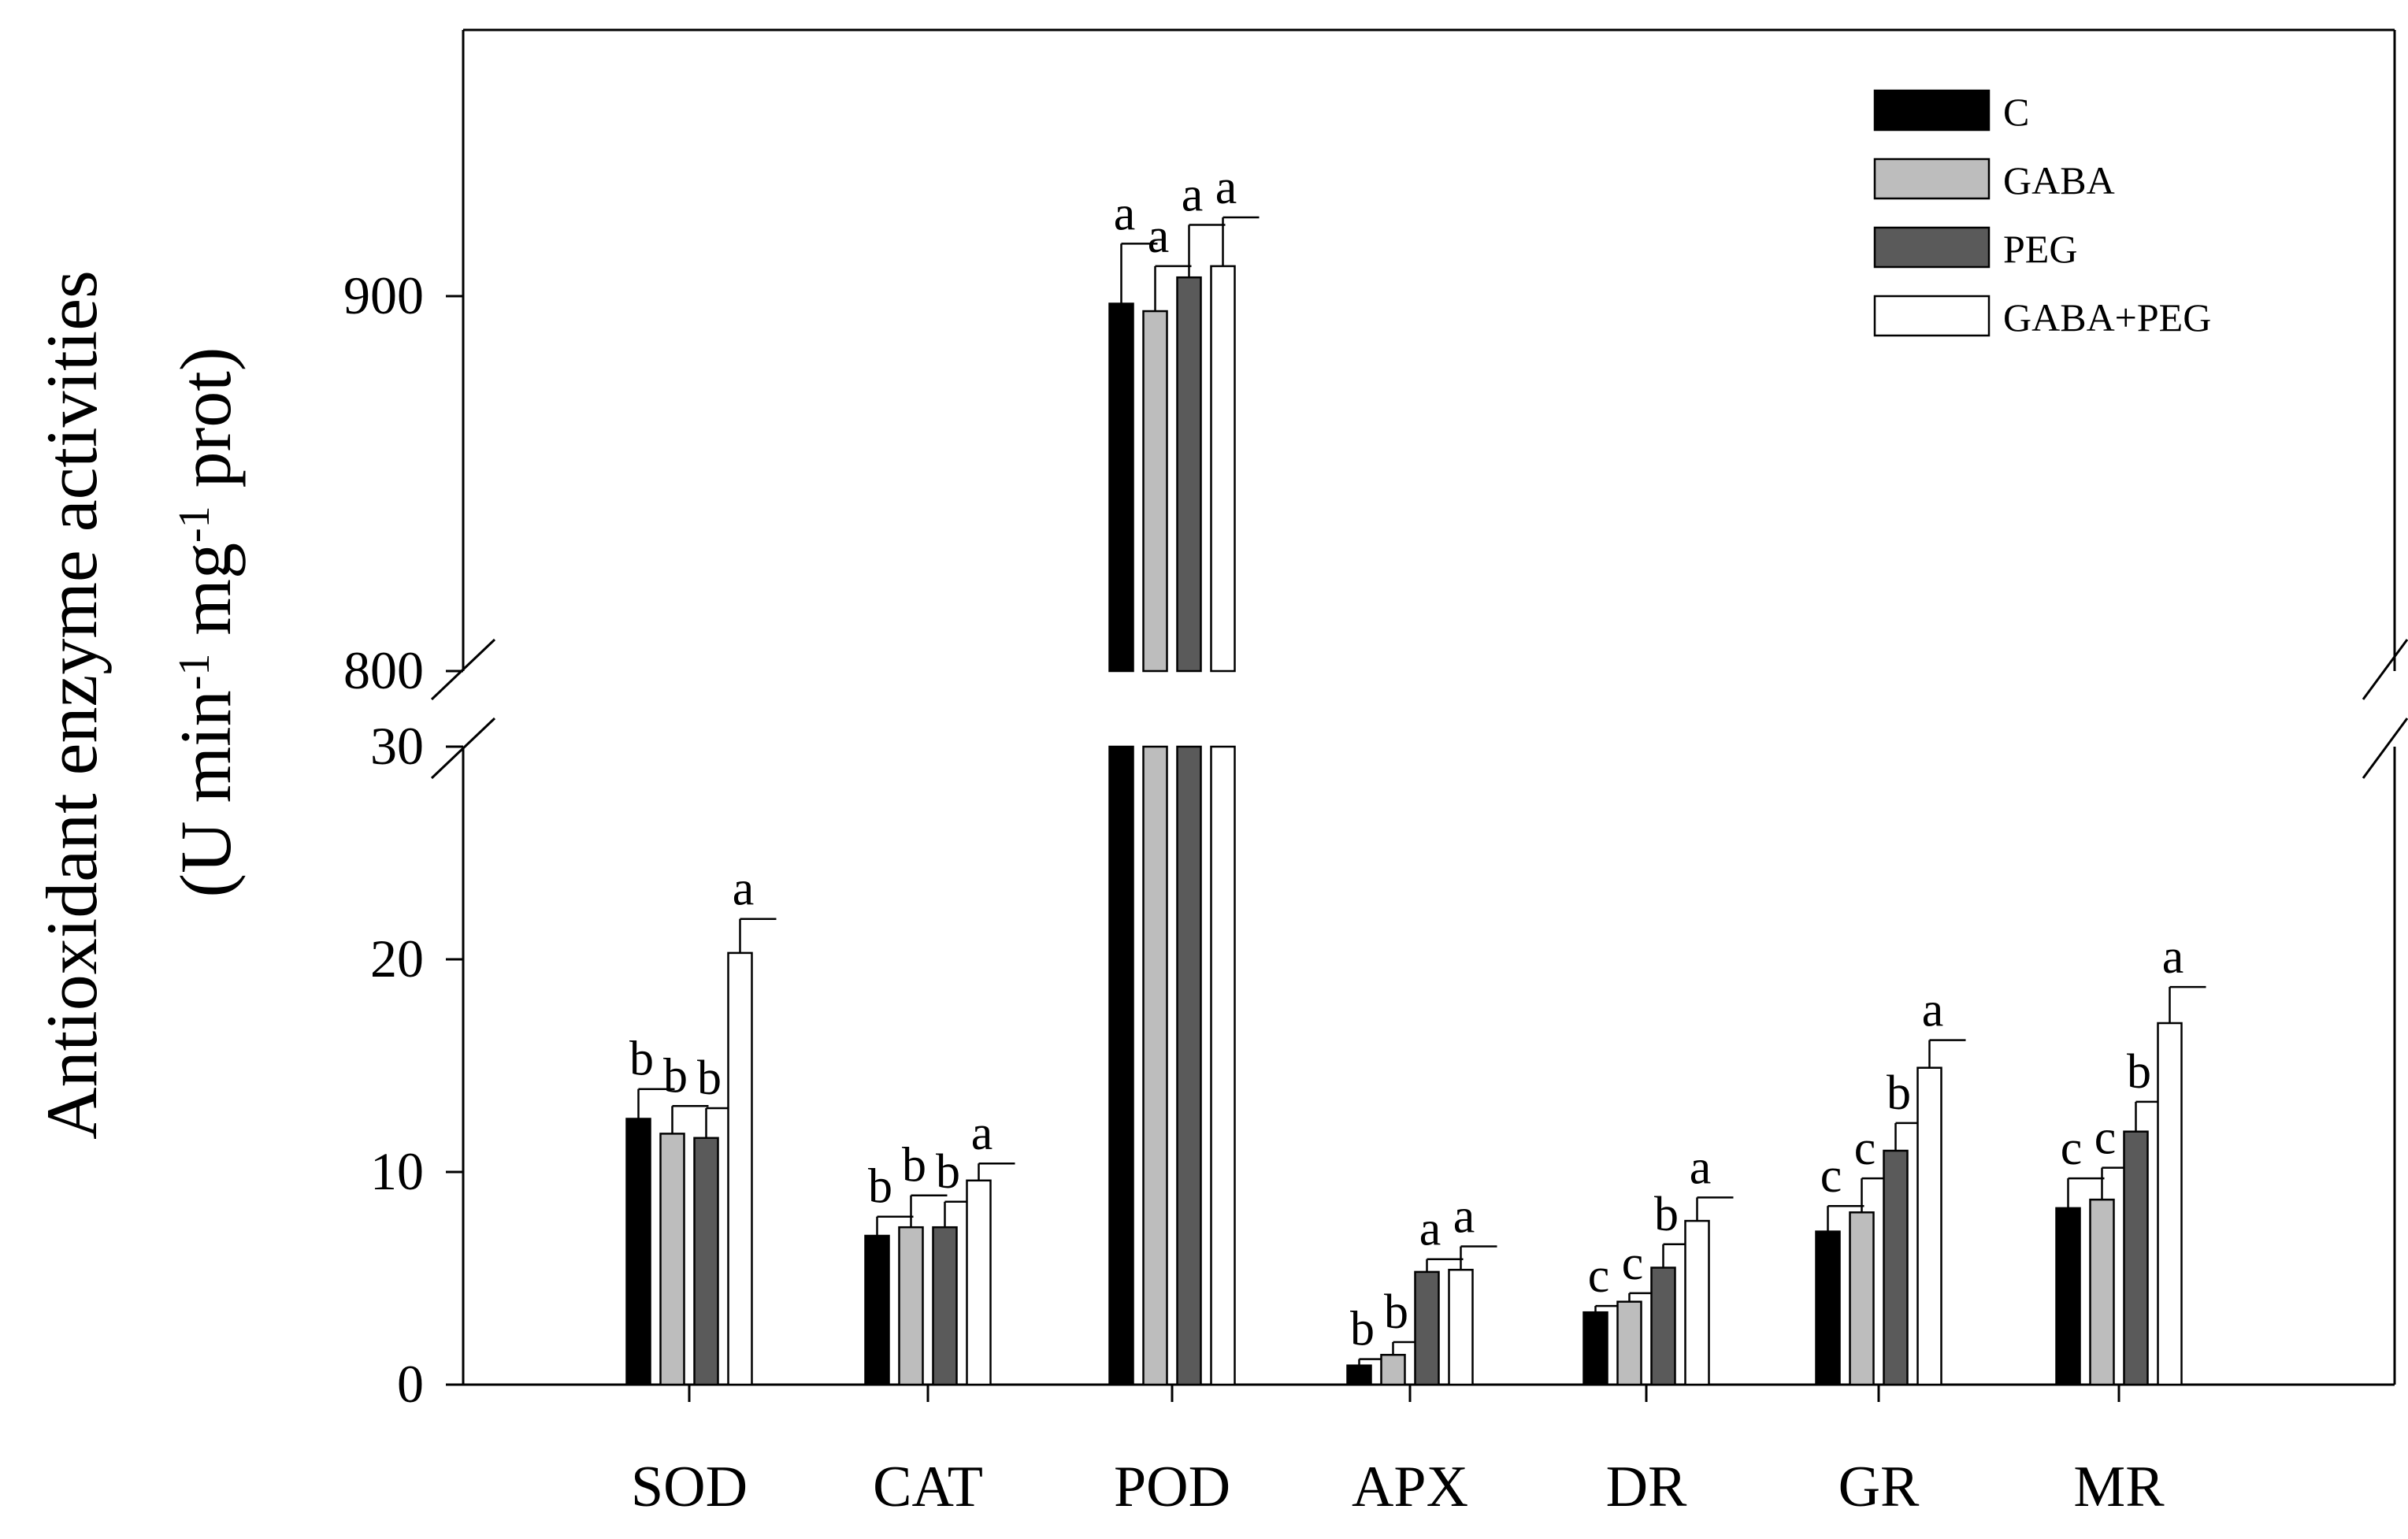 This screenshot has height=1539, width=2408. I want to click on x-category-label: CAT, so click(928, 1487).